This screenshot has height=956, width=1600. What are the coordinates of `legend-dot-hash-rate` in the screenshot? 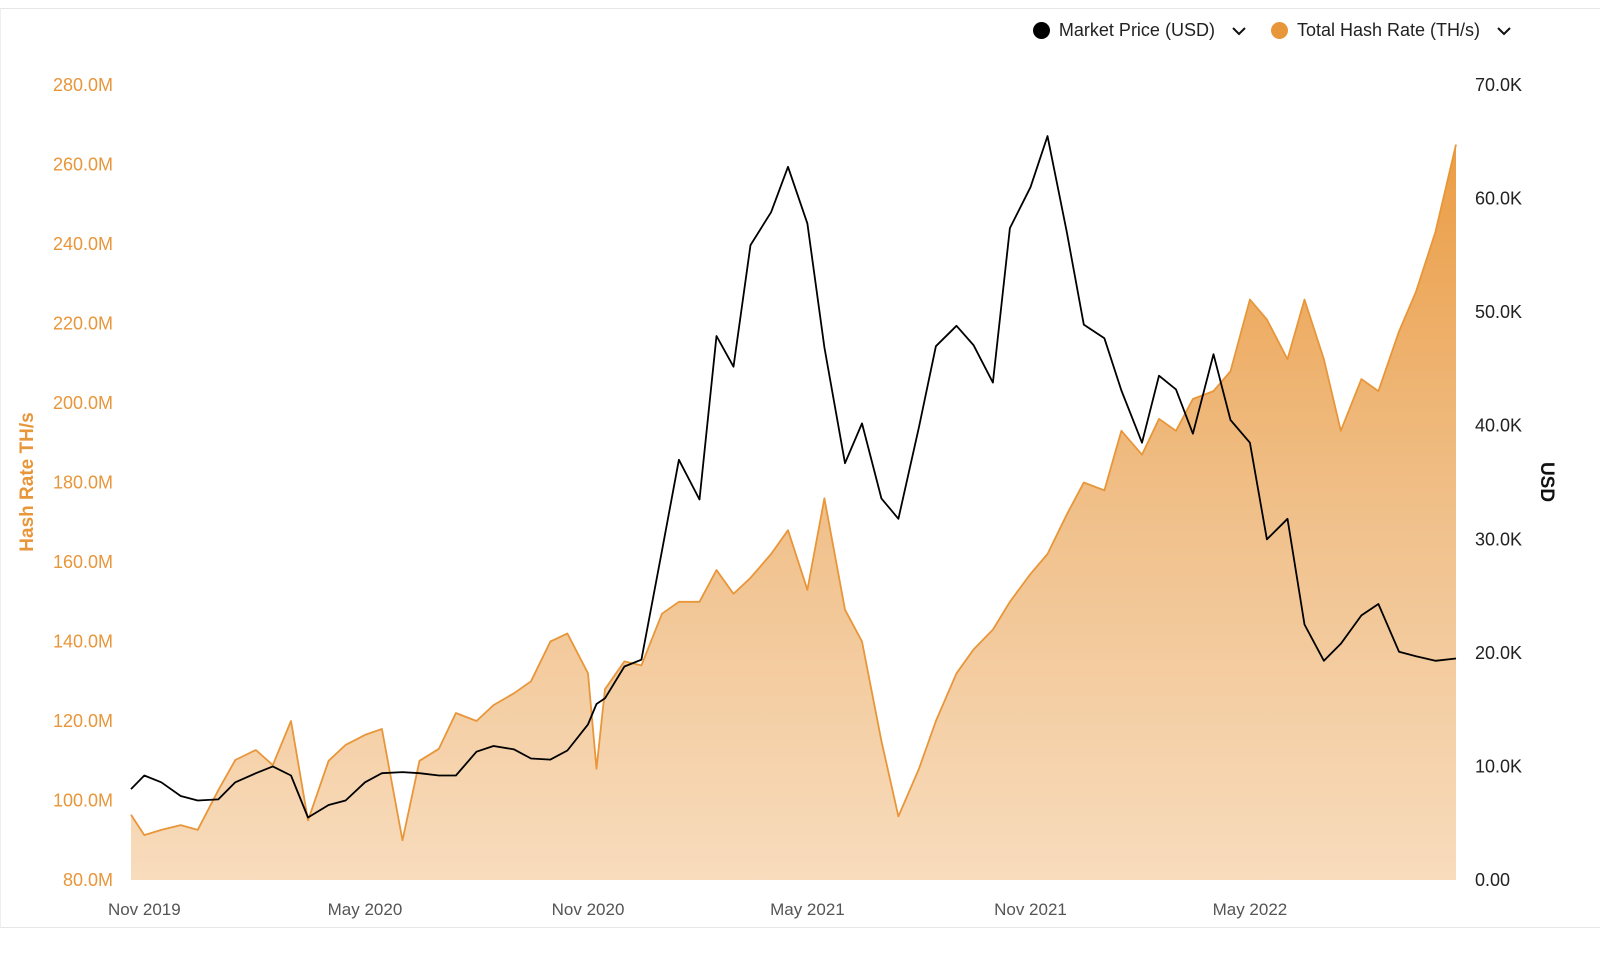 It's located at (1279, 30).